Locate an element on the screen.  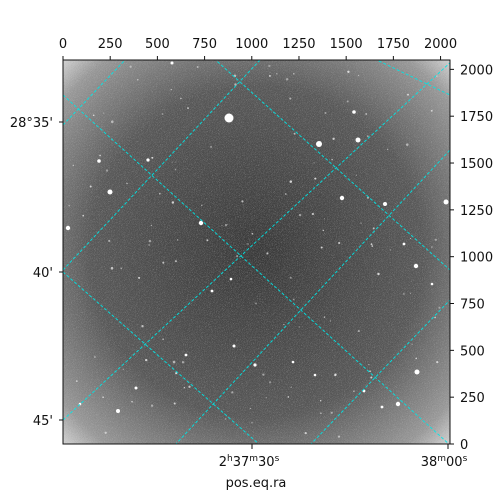
top-tick-label-2: 500 is located at coordinates (157, 44).